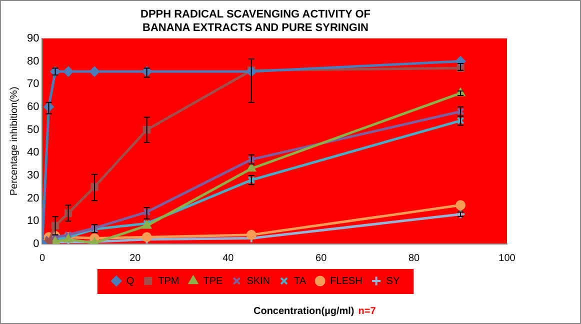 The image size is (581, 324). What do you see at coordinates (414, 258) in the screenshot?
I see `x-tick-label: 80` at bounding box center [414, 258].